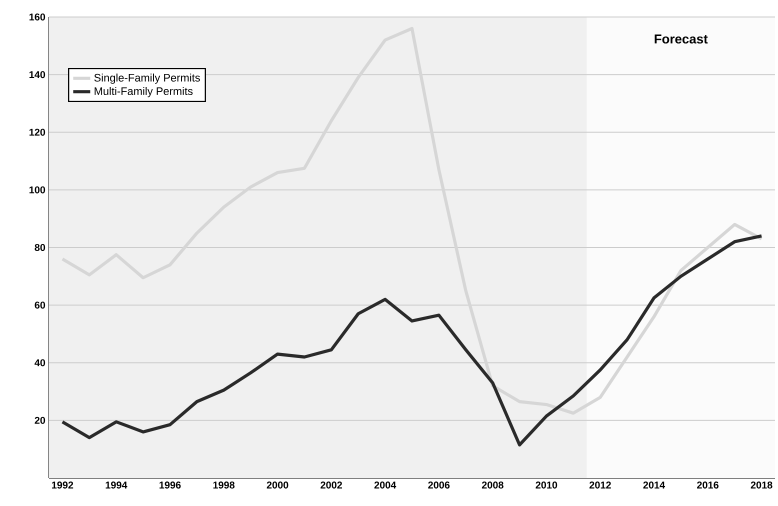 Image resolution: width=778 pixels, height=506 pixels. Describe the element at coordinates (761, 485) in the screenshot. I see `x-tick-label: 2018` at that location.